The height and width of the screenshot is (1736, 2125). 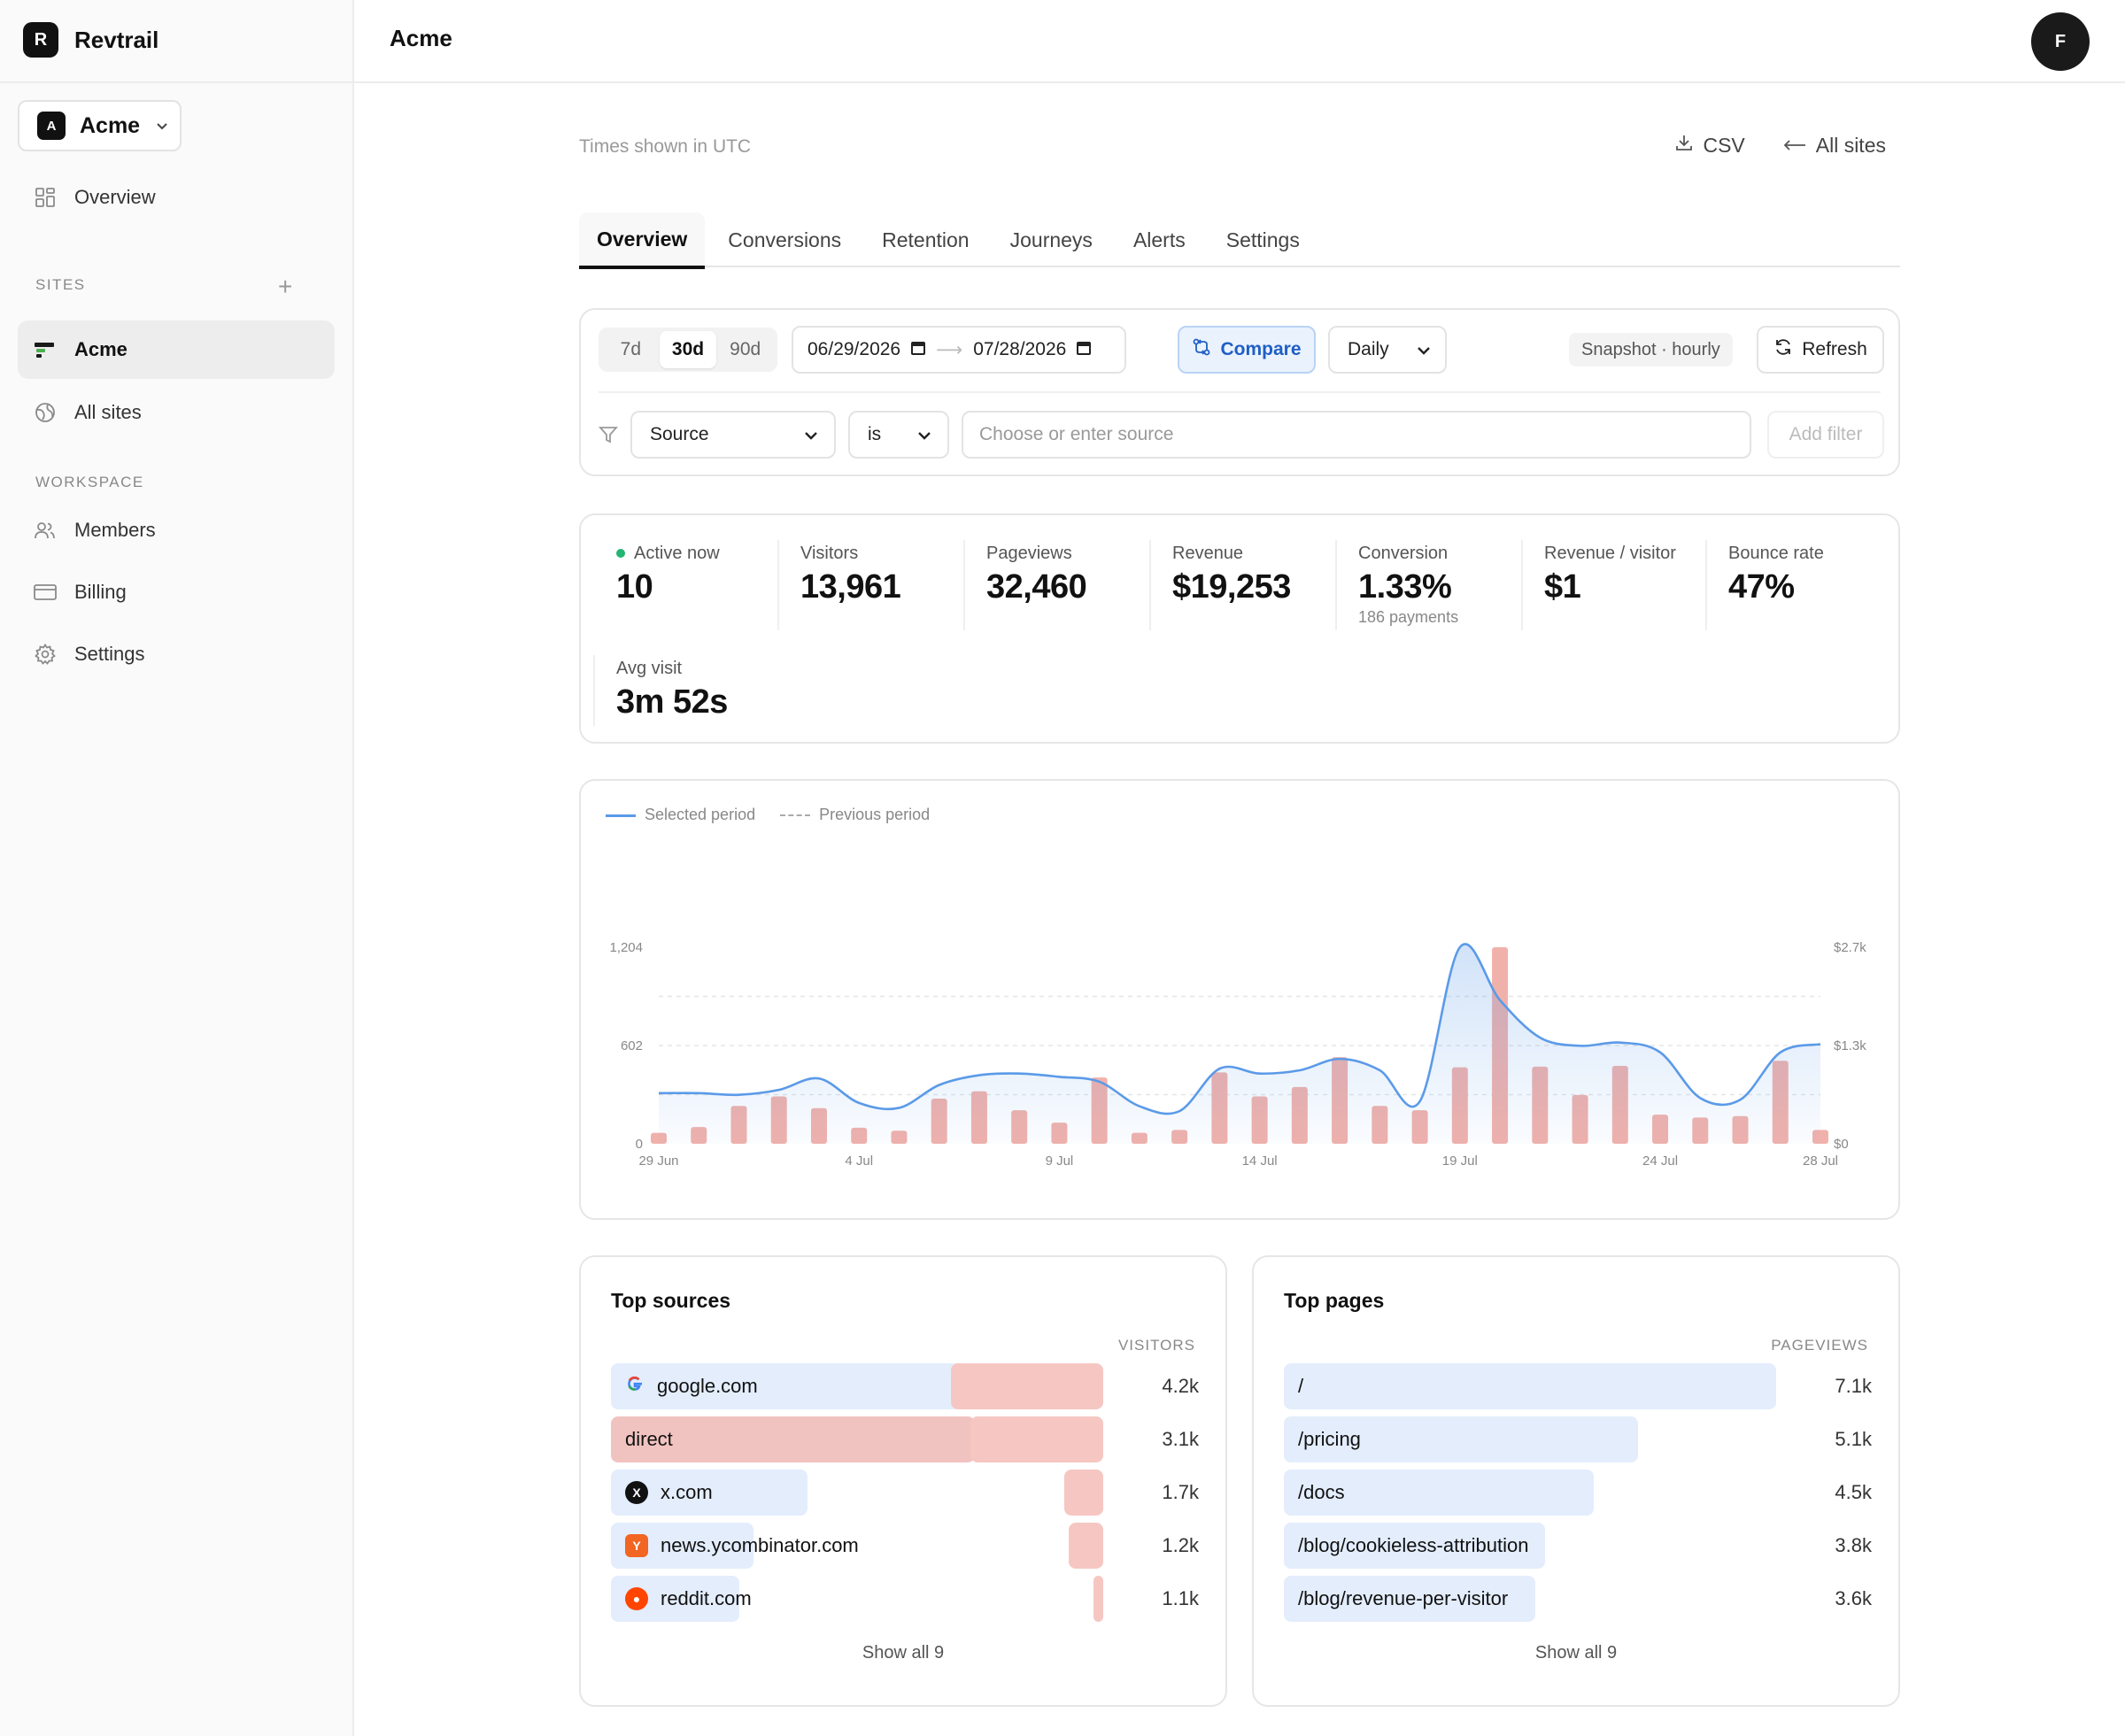 I want to click on page-row: /pricing 5.1k, so click(x=1578, y=1439).